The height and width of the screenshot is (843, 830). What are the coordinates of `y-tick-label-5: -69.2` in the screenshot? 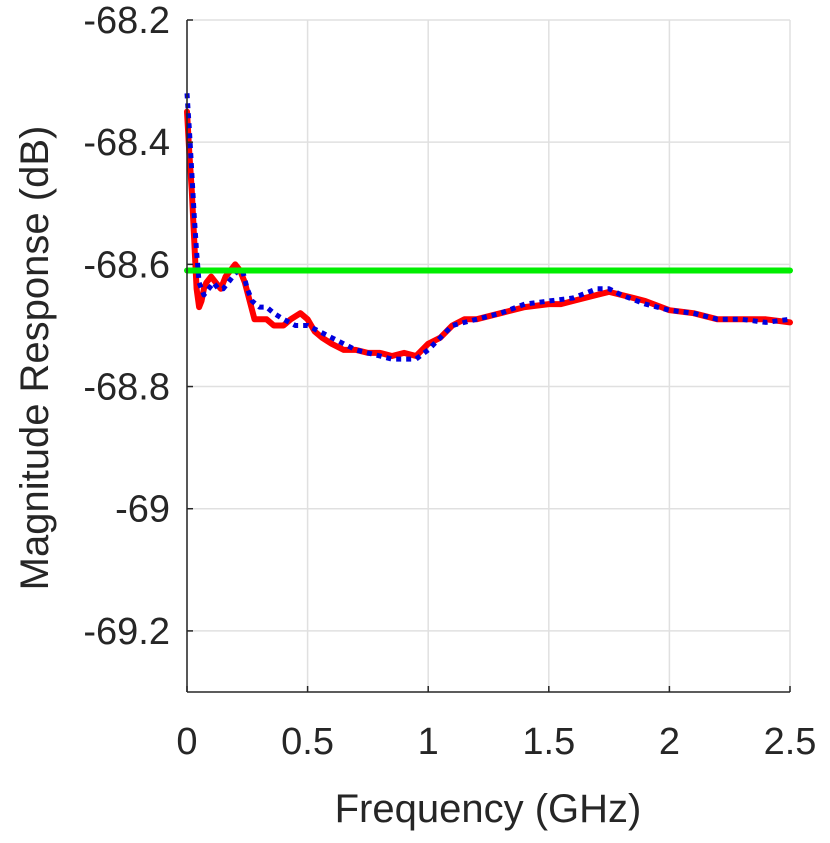 It's located at (126, 632).